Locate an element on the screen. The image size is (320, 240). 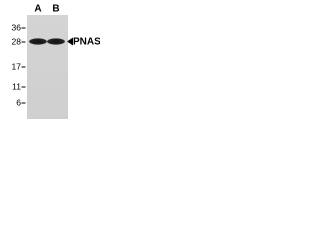
marker-label: 6 is located at coordinates (18, 102).